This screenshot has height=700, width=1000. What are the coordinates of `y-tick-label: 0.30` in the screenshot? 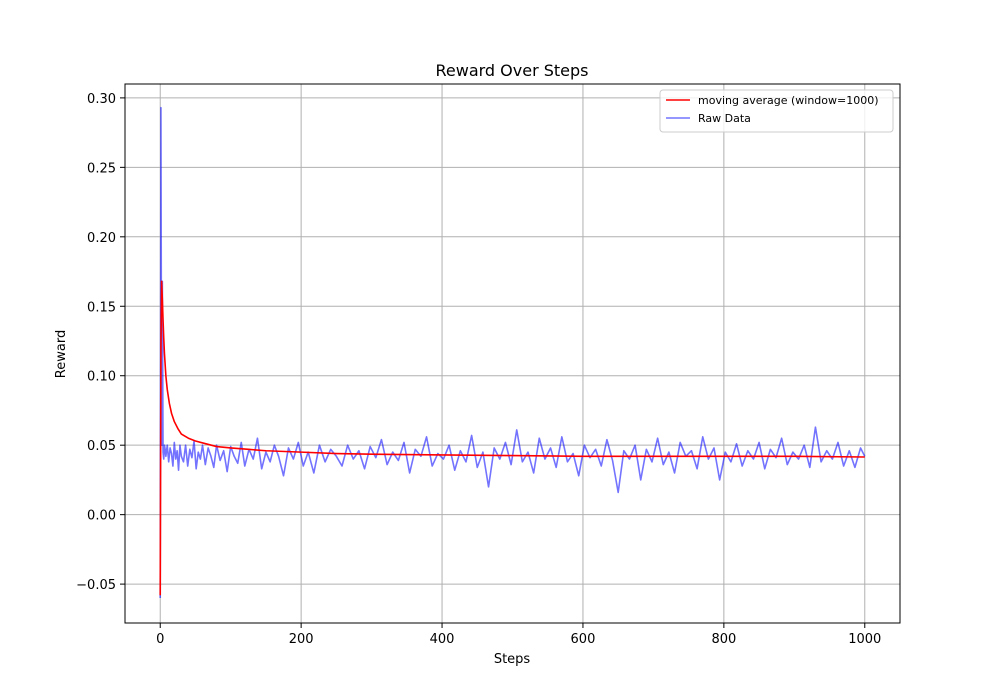 It's located at (101, 99).